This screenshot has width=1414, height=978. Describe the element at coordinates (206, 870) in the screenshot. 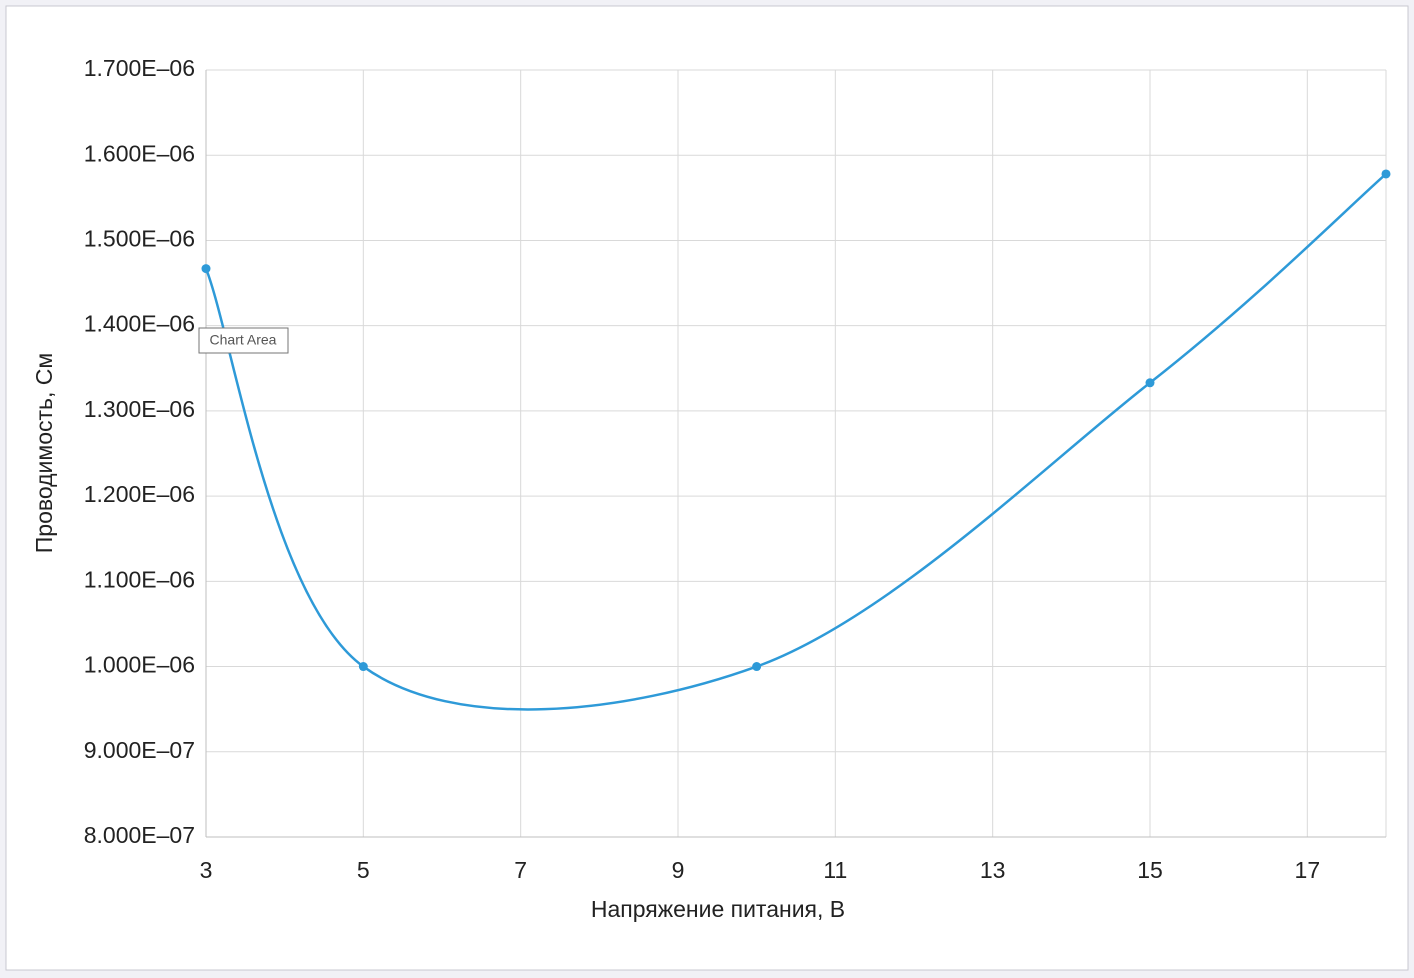

I see `x-tick-label: 3` at that location.